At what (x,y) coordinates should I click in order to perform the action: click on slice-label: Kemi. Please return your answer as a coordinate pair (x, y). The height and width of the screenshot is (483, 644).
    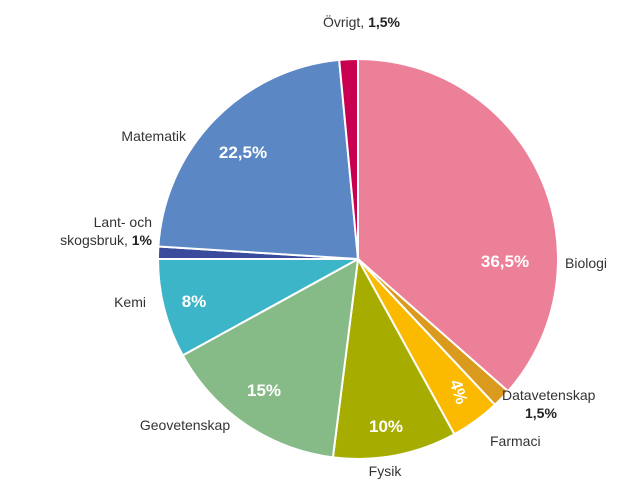
    Looking at the image, I should click on (130, 302).